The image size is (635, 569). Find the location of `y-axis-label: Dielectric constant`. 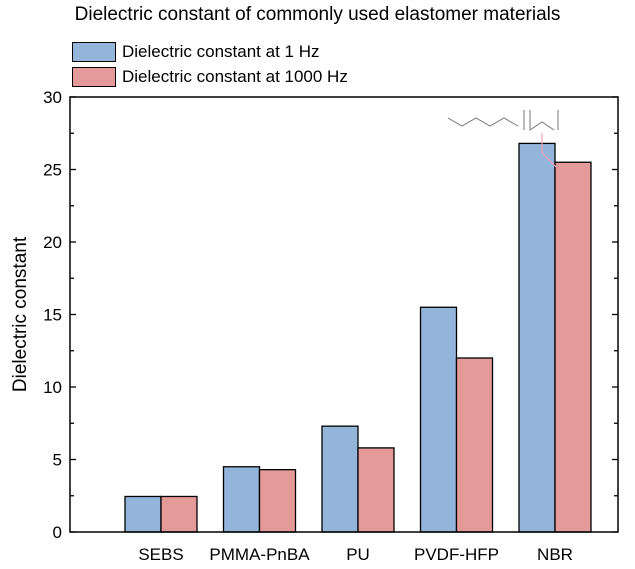

y-axis-label: Dielectric constant is located at coordinates (20, 314).